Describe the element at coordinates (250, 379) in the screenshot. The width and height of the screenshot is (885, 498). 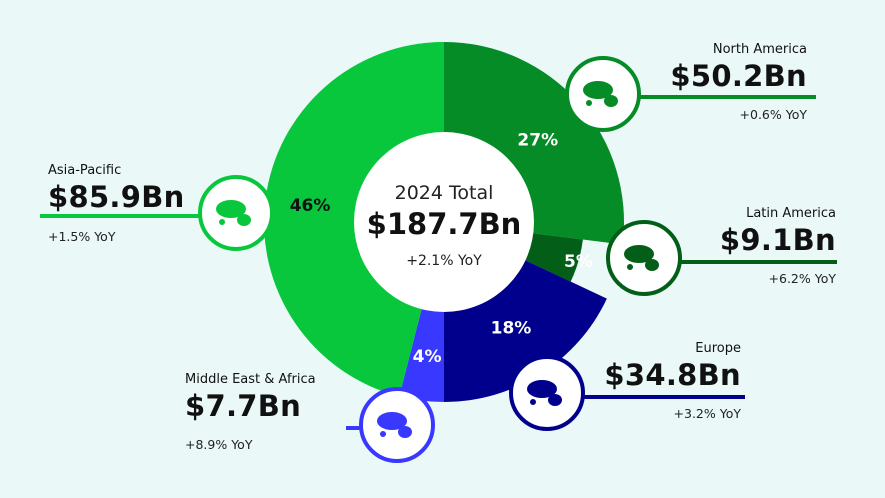
I see `region-name-middle-east-africa: Middle East & Africa` at that location.